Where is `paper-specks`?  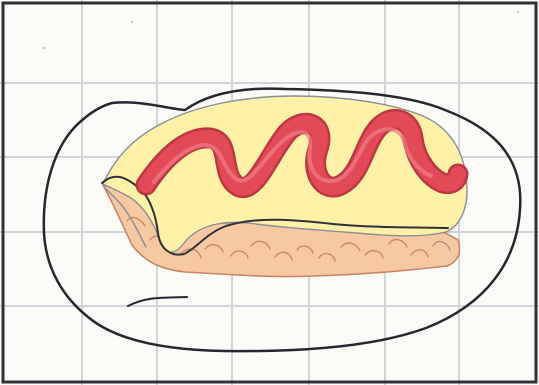 paper-specks is located at coordinates (281, 30).